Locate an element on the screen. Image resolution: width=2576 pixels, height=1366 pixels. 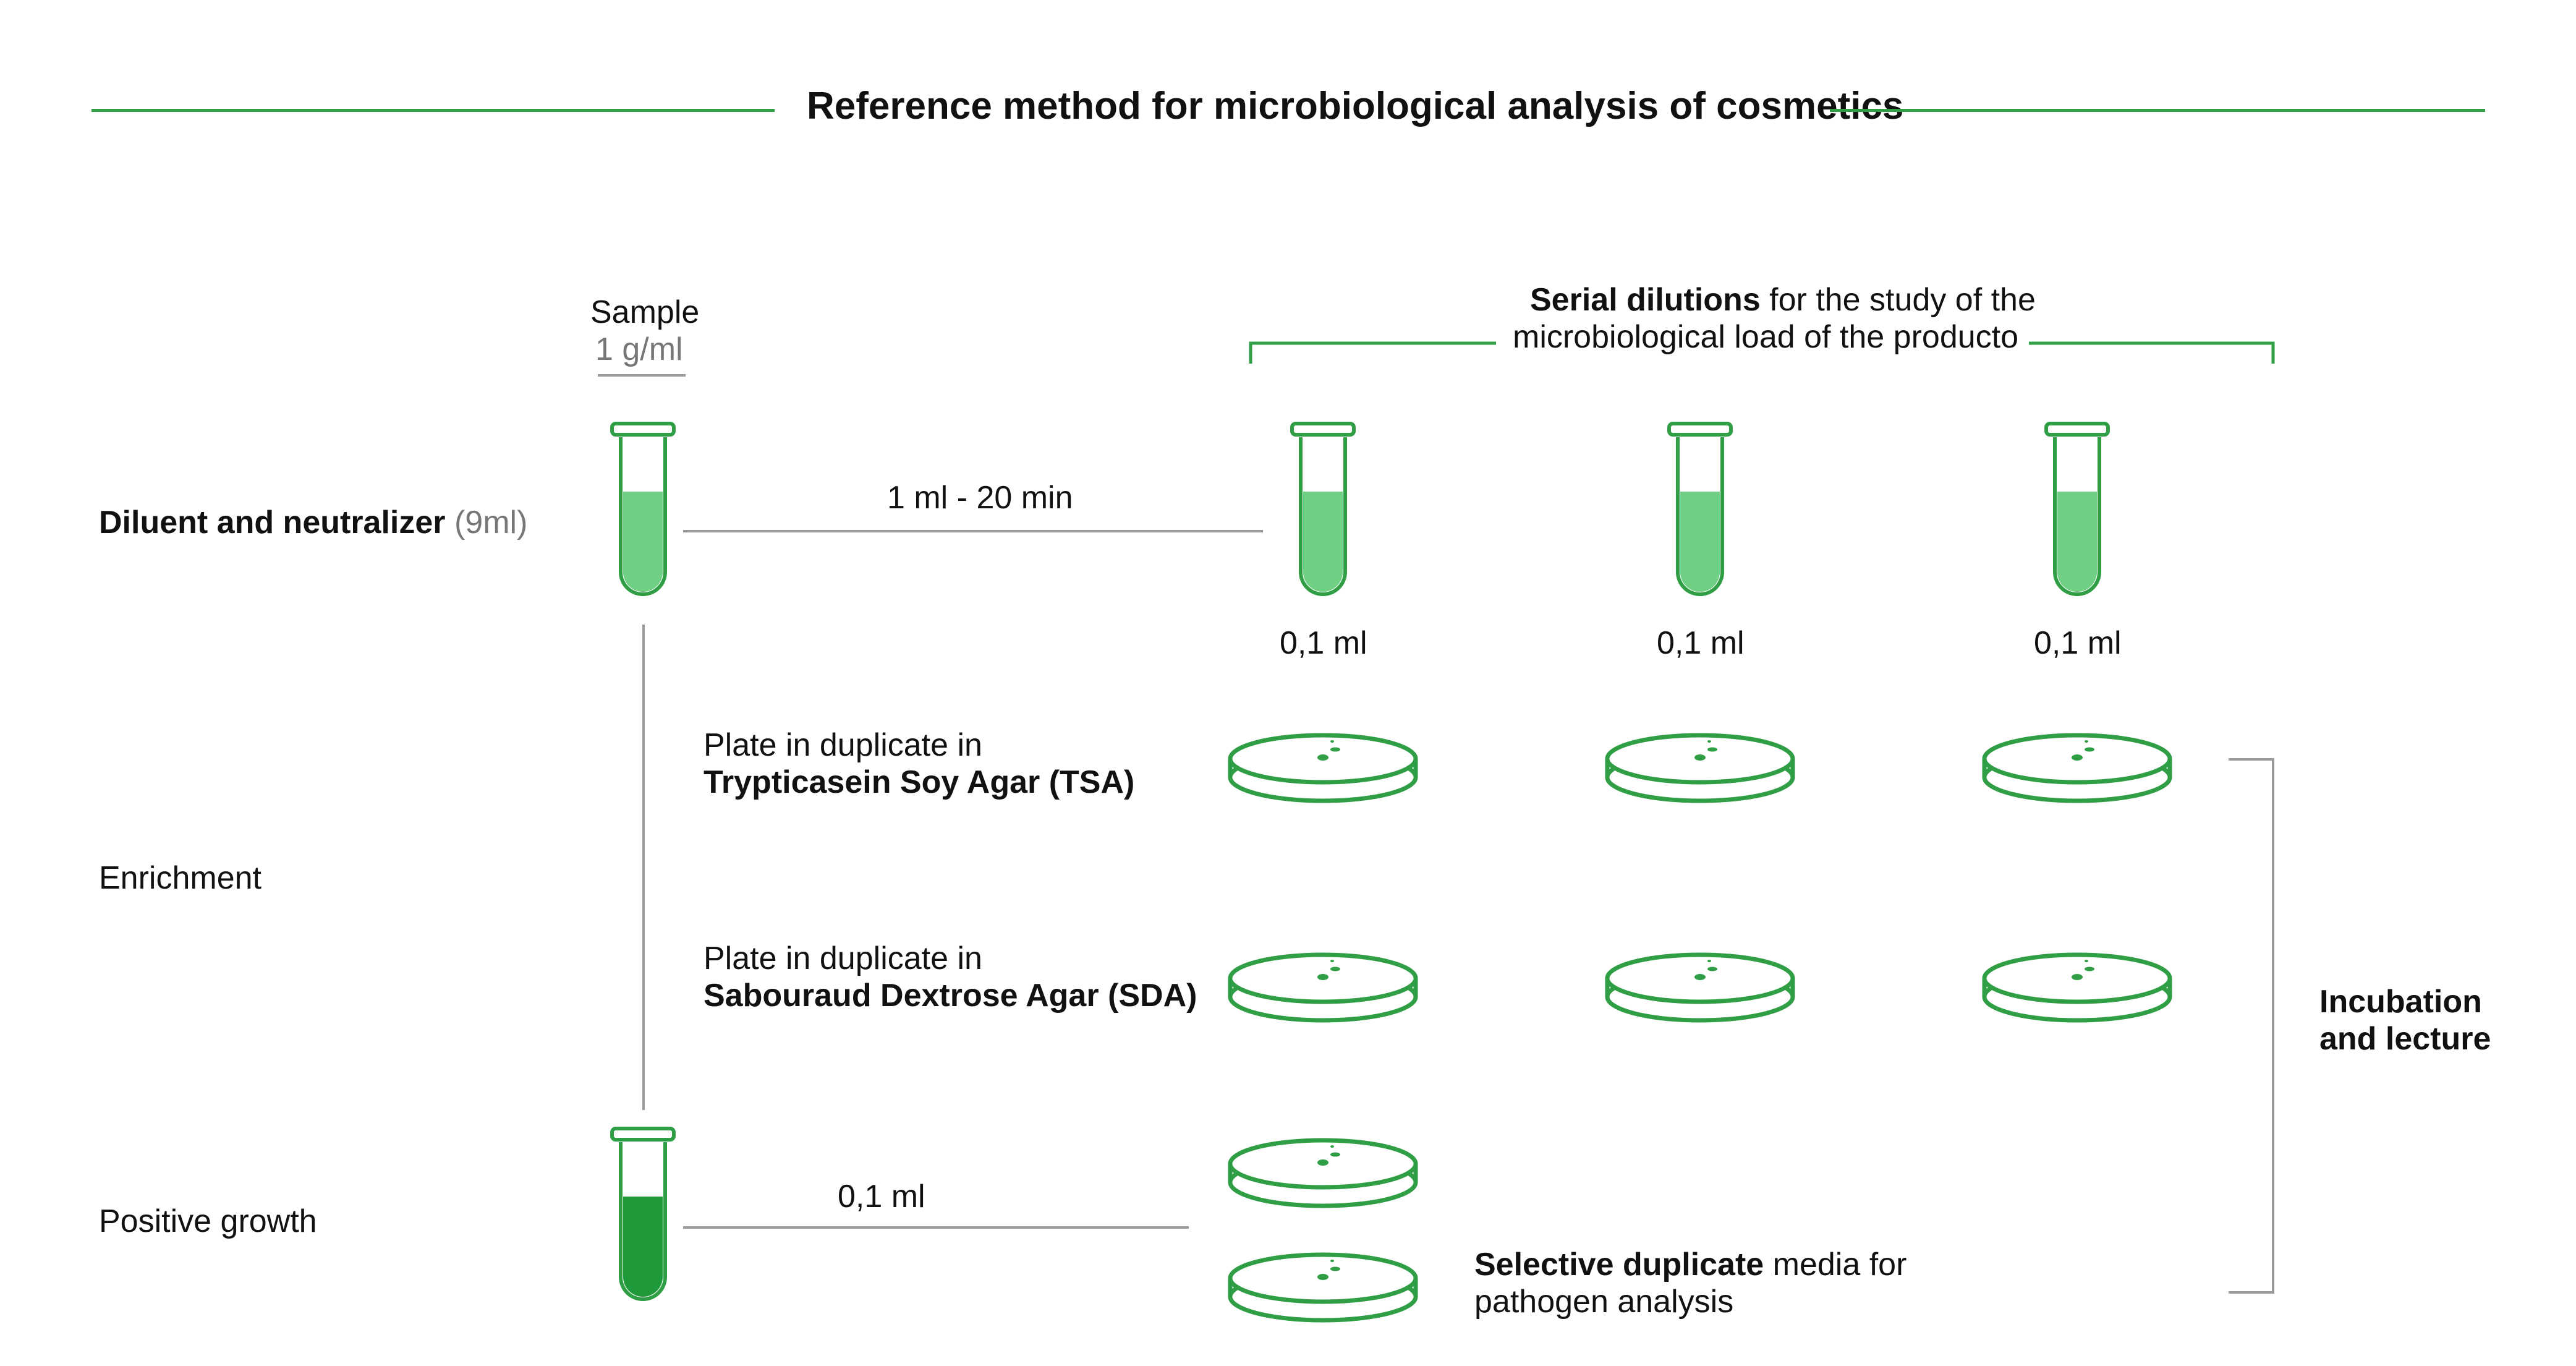
dilution-volume-3: 0,1 ml is located at coordinates (2078, 643).